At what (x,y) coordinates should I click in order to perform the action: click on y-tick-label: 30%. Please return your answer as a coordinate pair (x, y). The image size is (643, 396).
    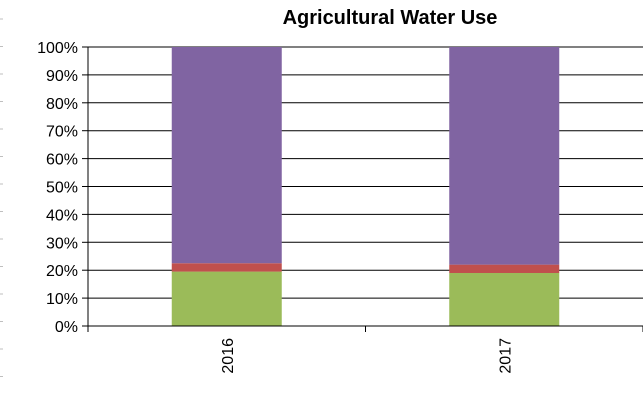
    Looking at the image, I should click on (62, 243).